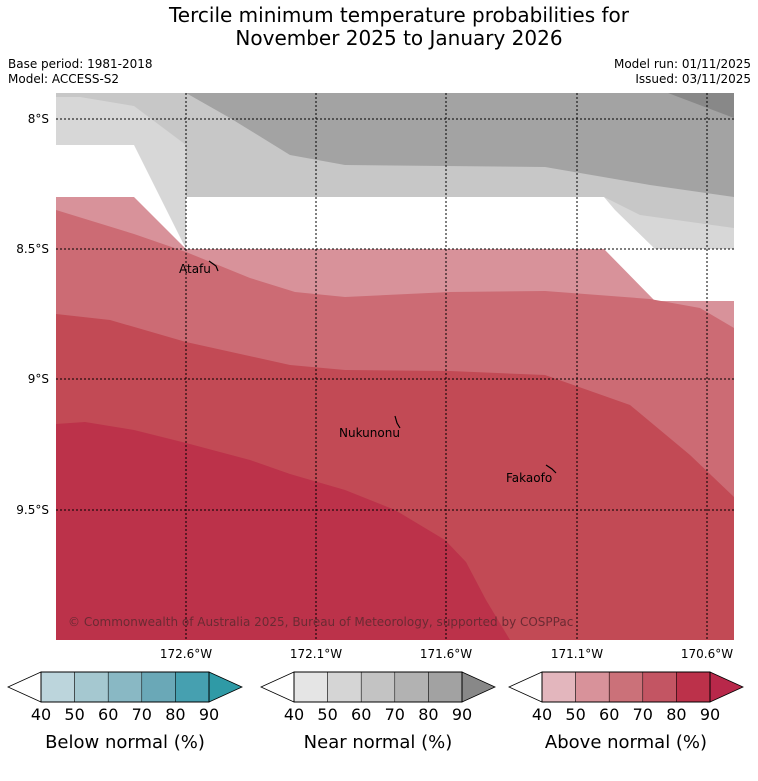  I want to click on place-label-fakaofo: Fakaofo, so click(529, 478).